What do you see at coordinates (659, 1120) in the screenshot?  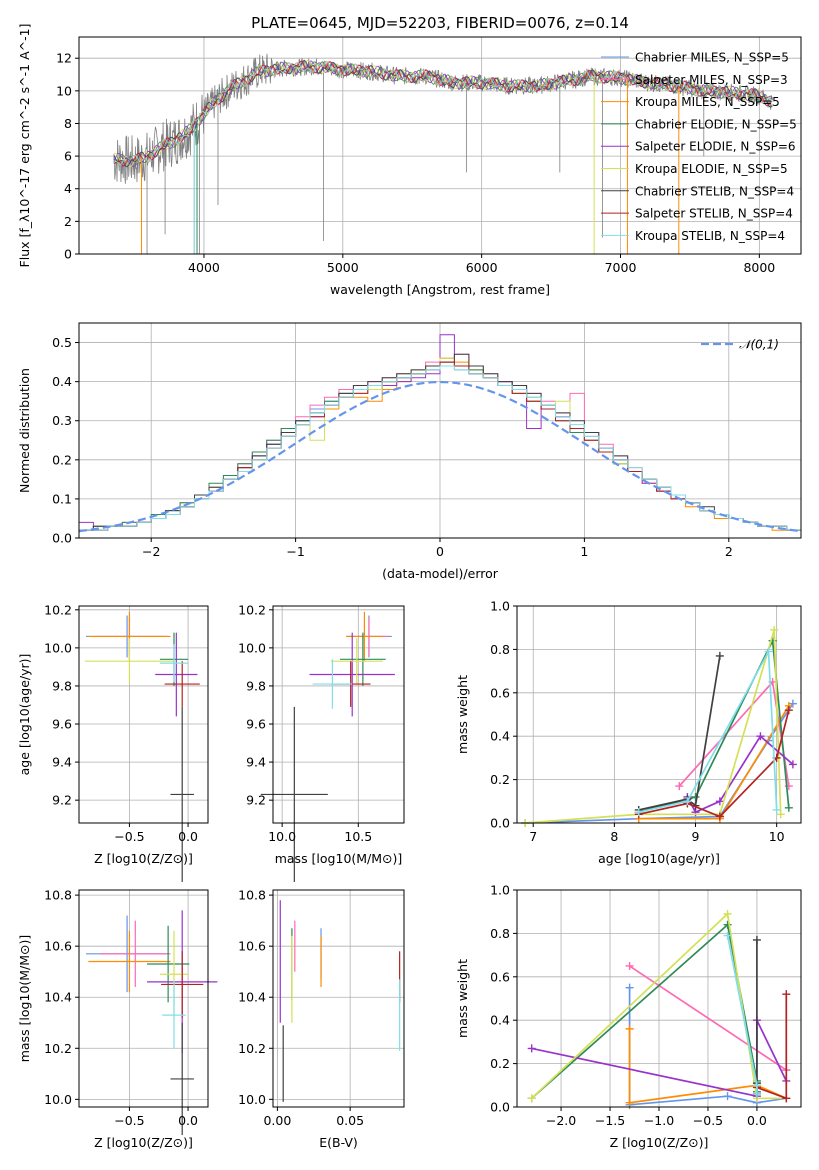 I see `x-tick-label: −1.0` at bounding box center [659, 1120].